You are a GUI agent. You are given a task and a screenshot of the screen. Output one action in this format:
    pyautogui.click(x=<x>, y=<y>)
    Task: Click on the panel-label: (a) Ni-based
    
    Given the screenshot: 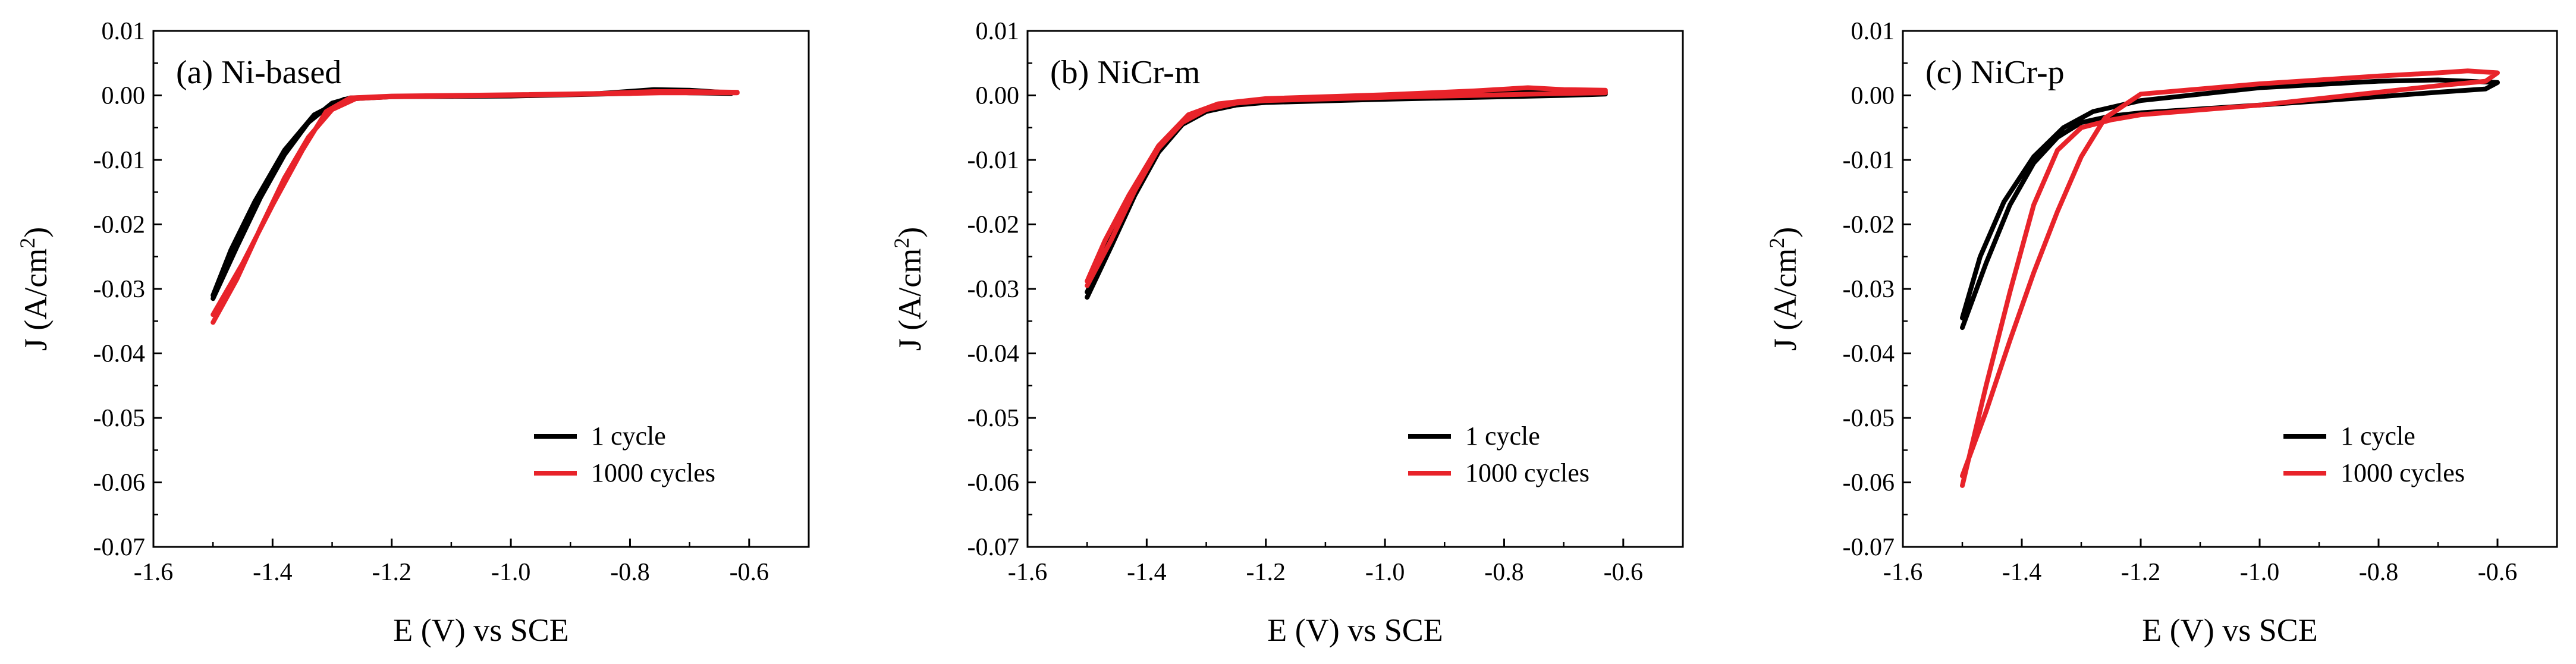 What is the action you would take?
    pyautogui.click(x=258, y=72)
    